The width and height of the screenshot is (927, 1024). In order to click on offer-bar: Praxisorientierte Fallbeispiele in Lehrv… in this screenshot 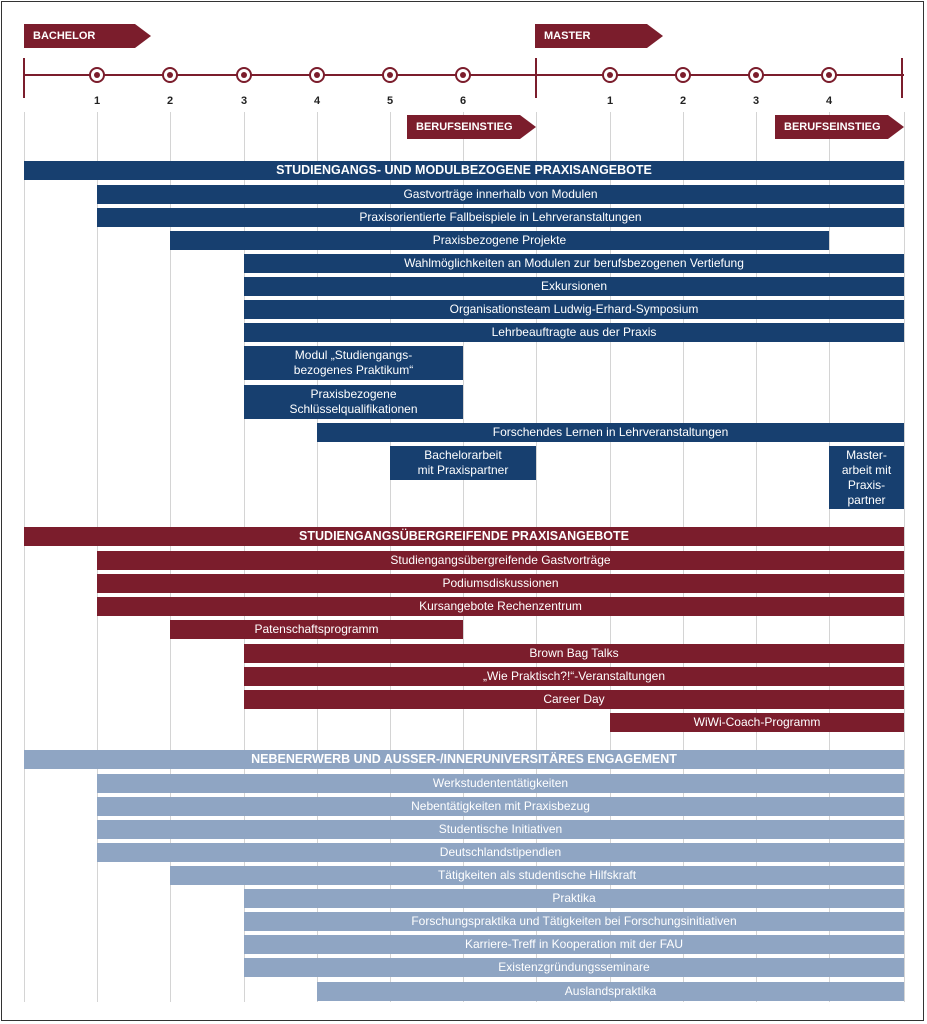, I will do `click(500, 217)`.